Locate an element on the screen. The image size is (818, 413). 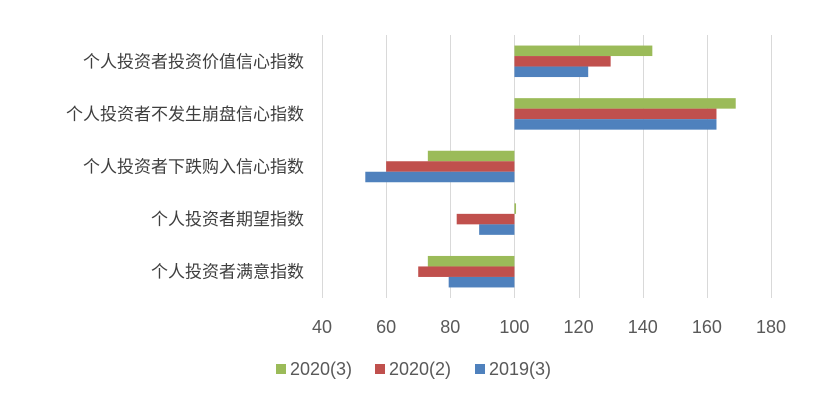
category-label: 个人投资者满意指数 is located at coordinates (227, 273).